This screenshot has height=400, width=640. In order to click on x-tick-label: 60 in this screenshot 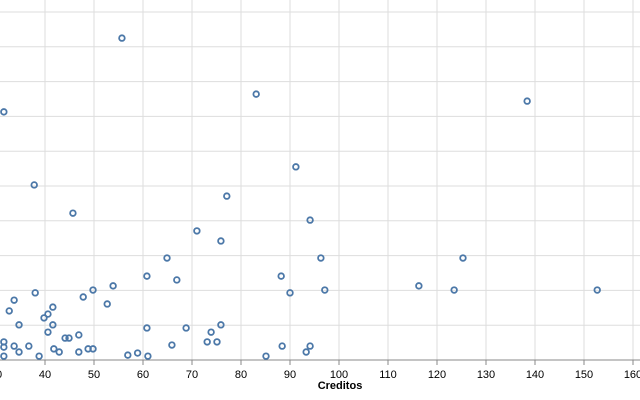, I will do `click(143, 375)`.